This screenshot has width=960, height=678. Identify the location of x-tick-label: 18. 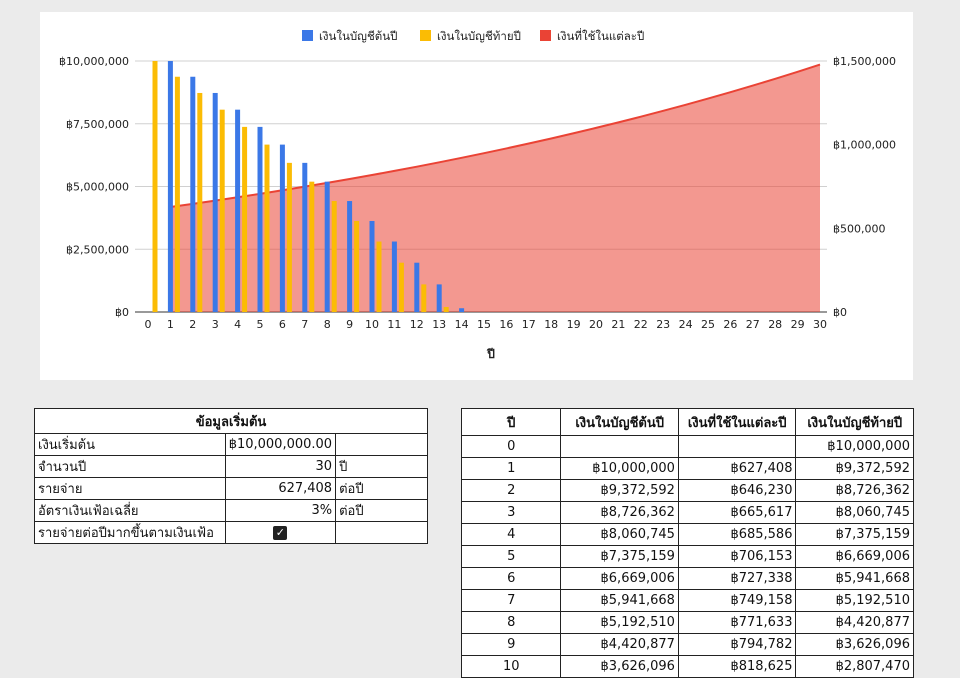
(551, 324).